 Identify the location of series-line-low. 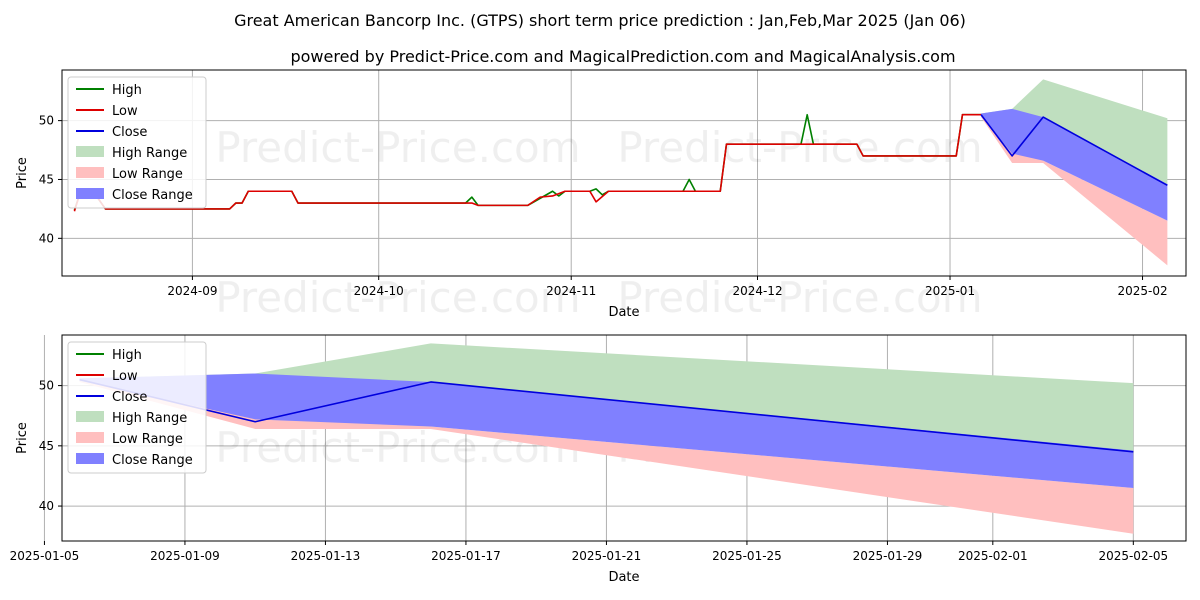
(527, 162).